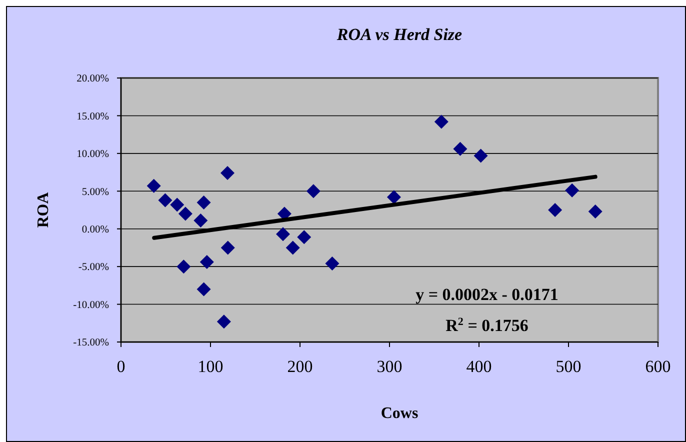 The image size is (686, 442). I want to click on y-tick-label: 0.00%, so click(96, 230).